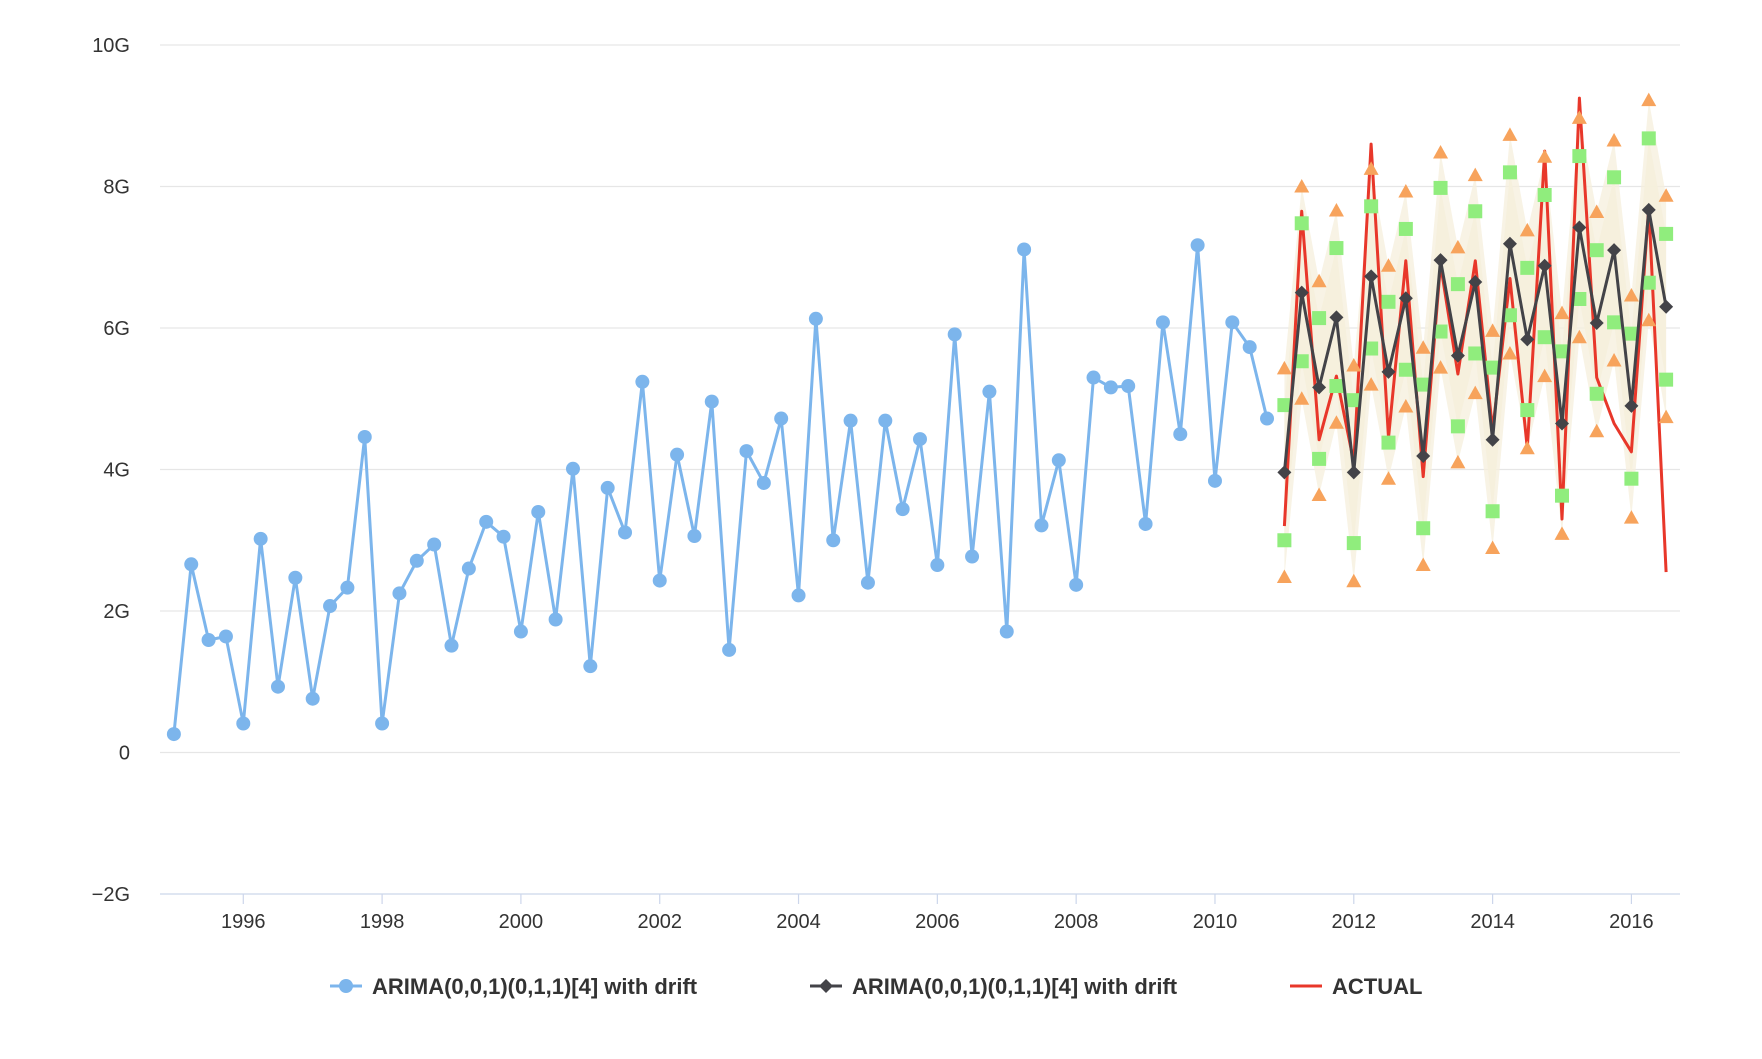 This screenshot has height=1059, width=1762. I want to click on y-tick-label: 2G, so click(116, 612).